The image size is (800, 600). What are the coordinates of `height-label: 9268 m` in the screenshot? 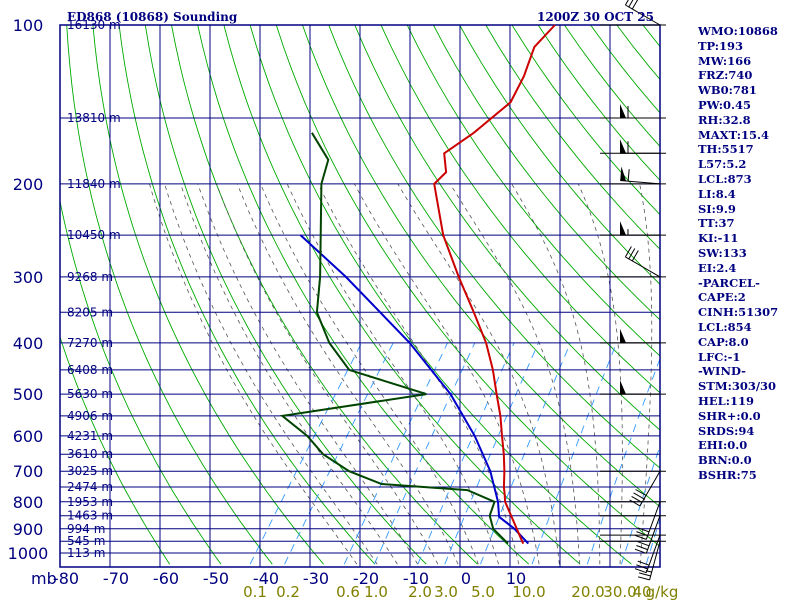 It's located at (90, 277).